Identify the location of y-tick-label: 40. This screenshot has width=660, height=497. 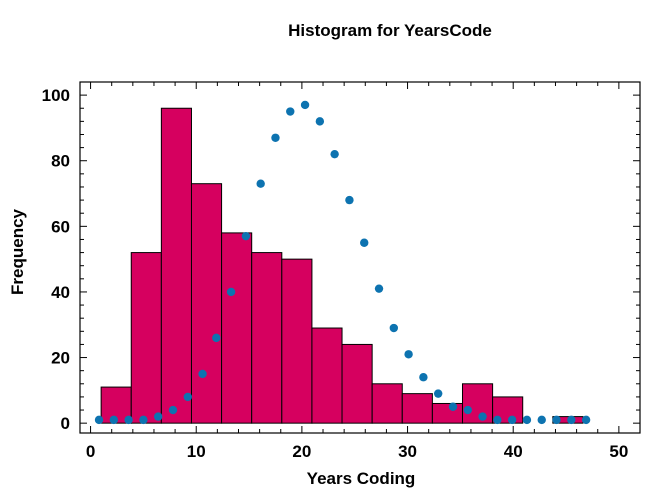
(60, 292).